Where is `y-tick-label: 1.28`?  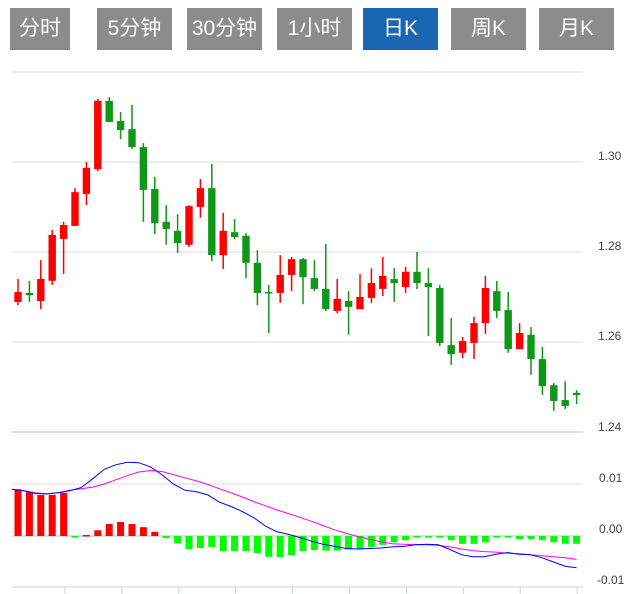
y-tick-label: 1.28 is located at coordinates (610, 246).